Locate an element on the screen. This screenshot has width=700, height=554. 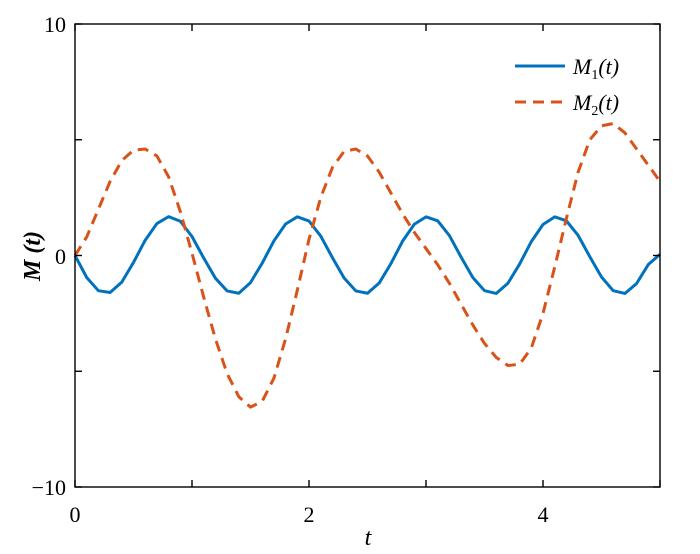
x-tick-label-4: 4 is located at coordinates (543, 514).